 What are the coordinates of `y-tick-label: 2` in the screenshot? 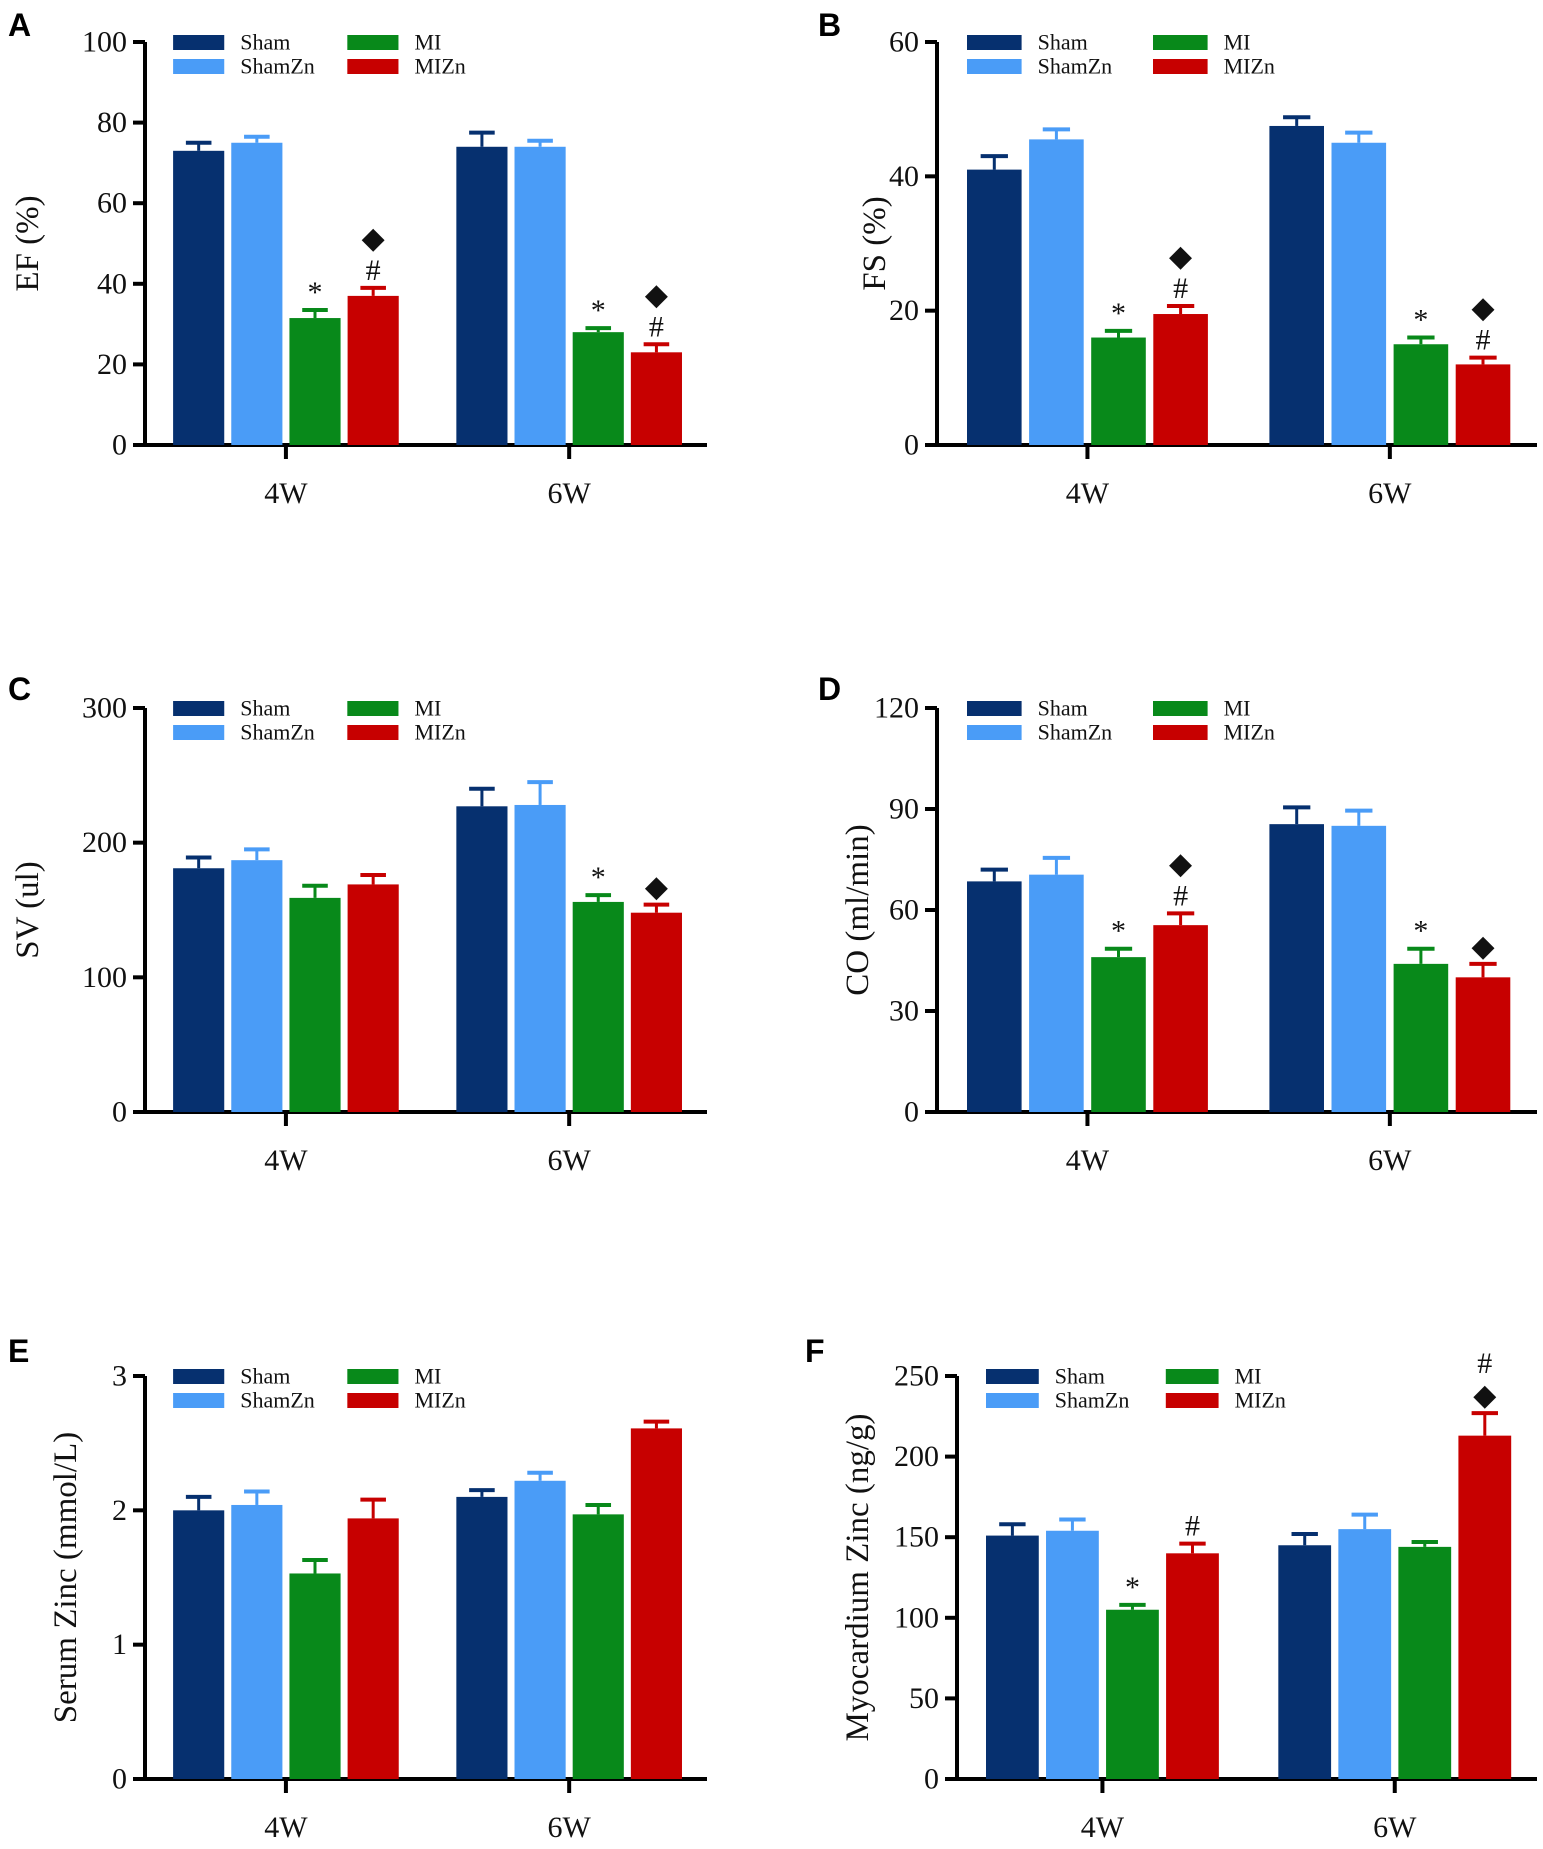 It's located at (119, 1510).